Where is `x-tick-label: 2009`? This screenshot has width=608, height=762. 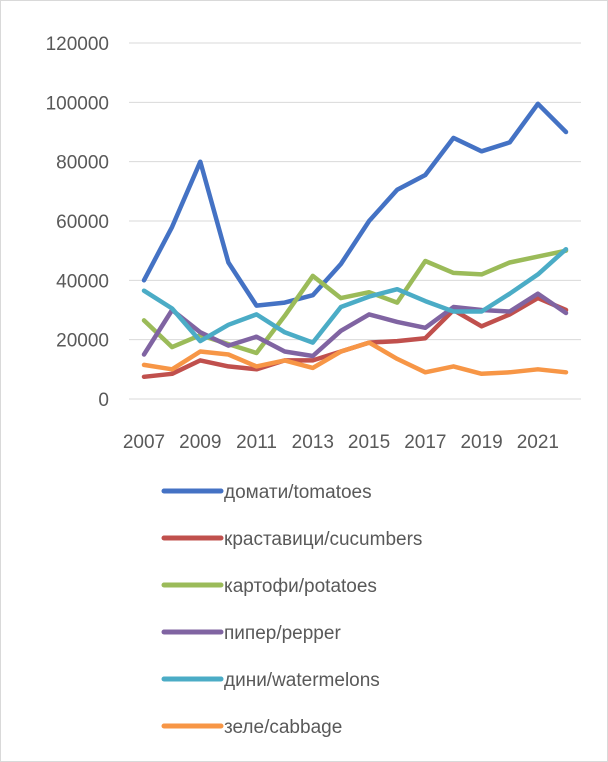
x-tick-label: 2009 is located at coordinates (200, 442).